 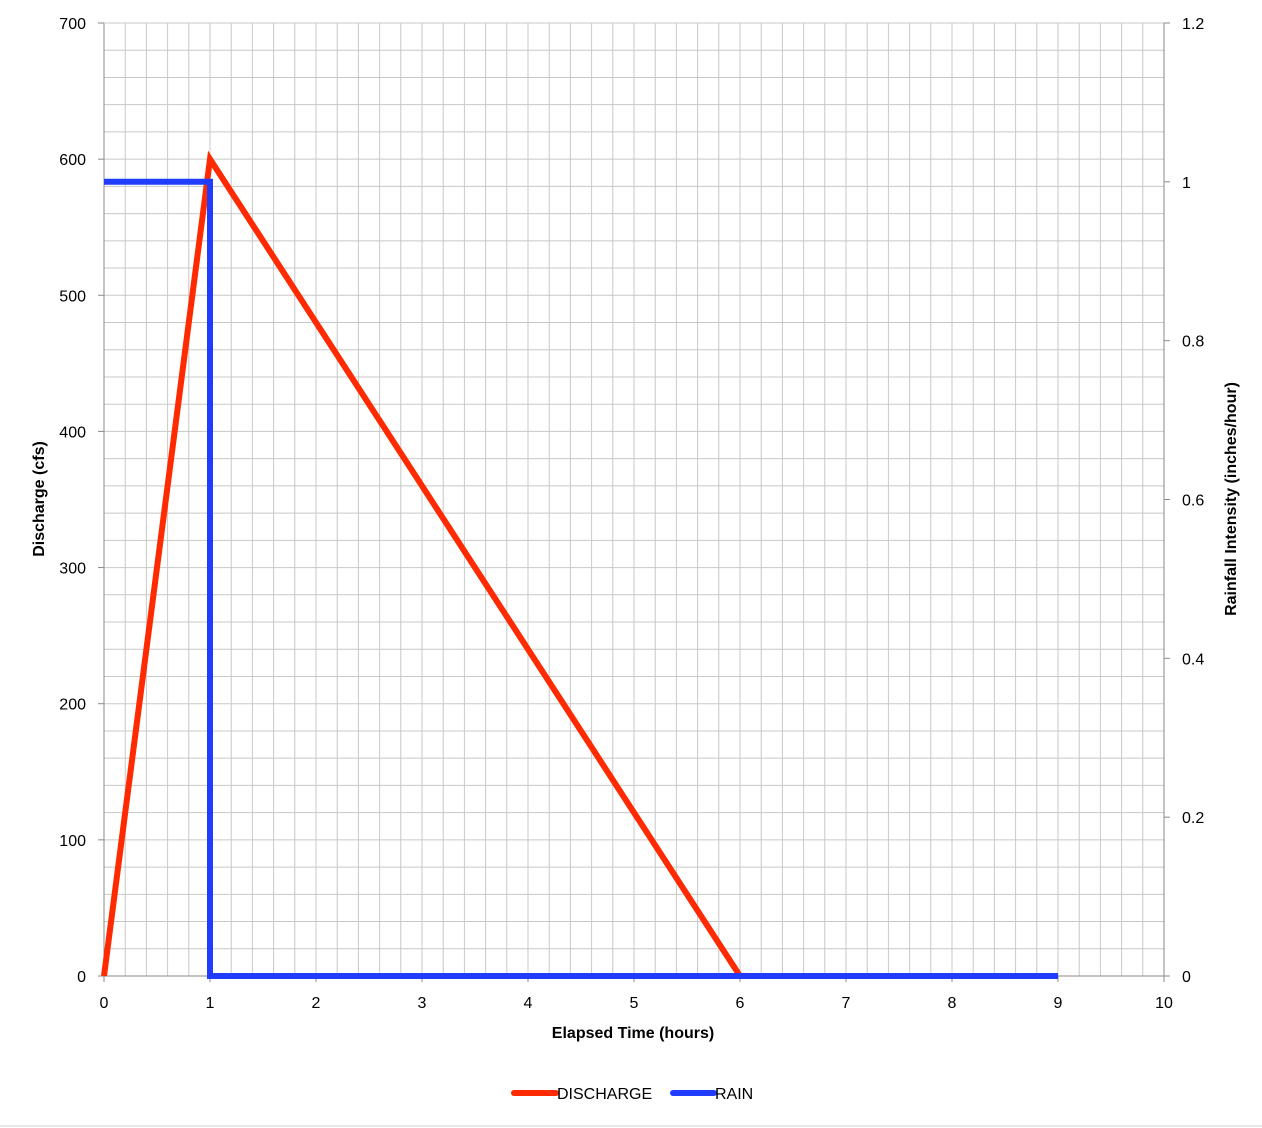 I want to click on y-tick-label: 500, so click(x=72, y=296).